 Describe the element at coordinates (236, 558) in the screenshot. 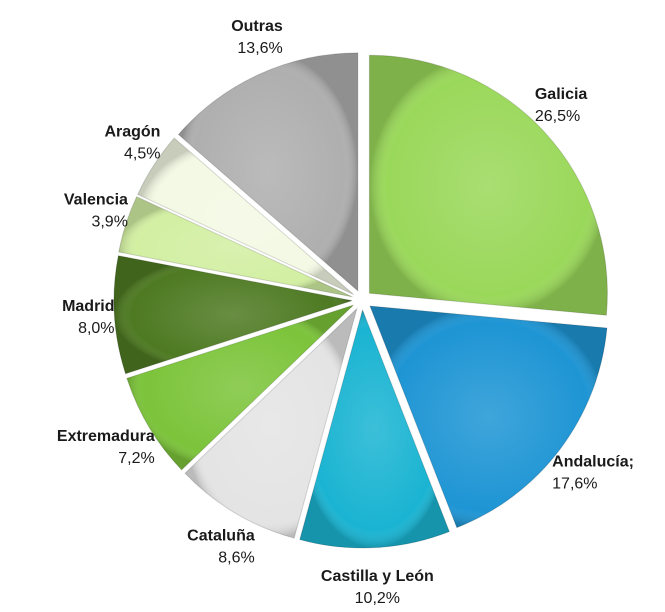

I see `slice-value: 8,6%` at that location.